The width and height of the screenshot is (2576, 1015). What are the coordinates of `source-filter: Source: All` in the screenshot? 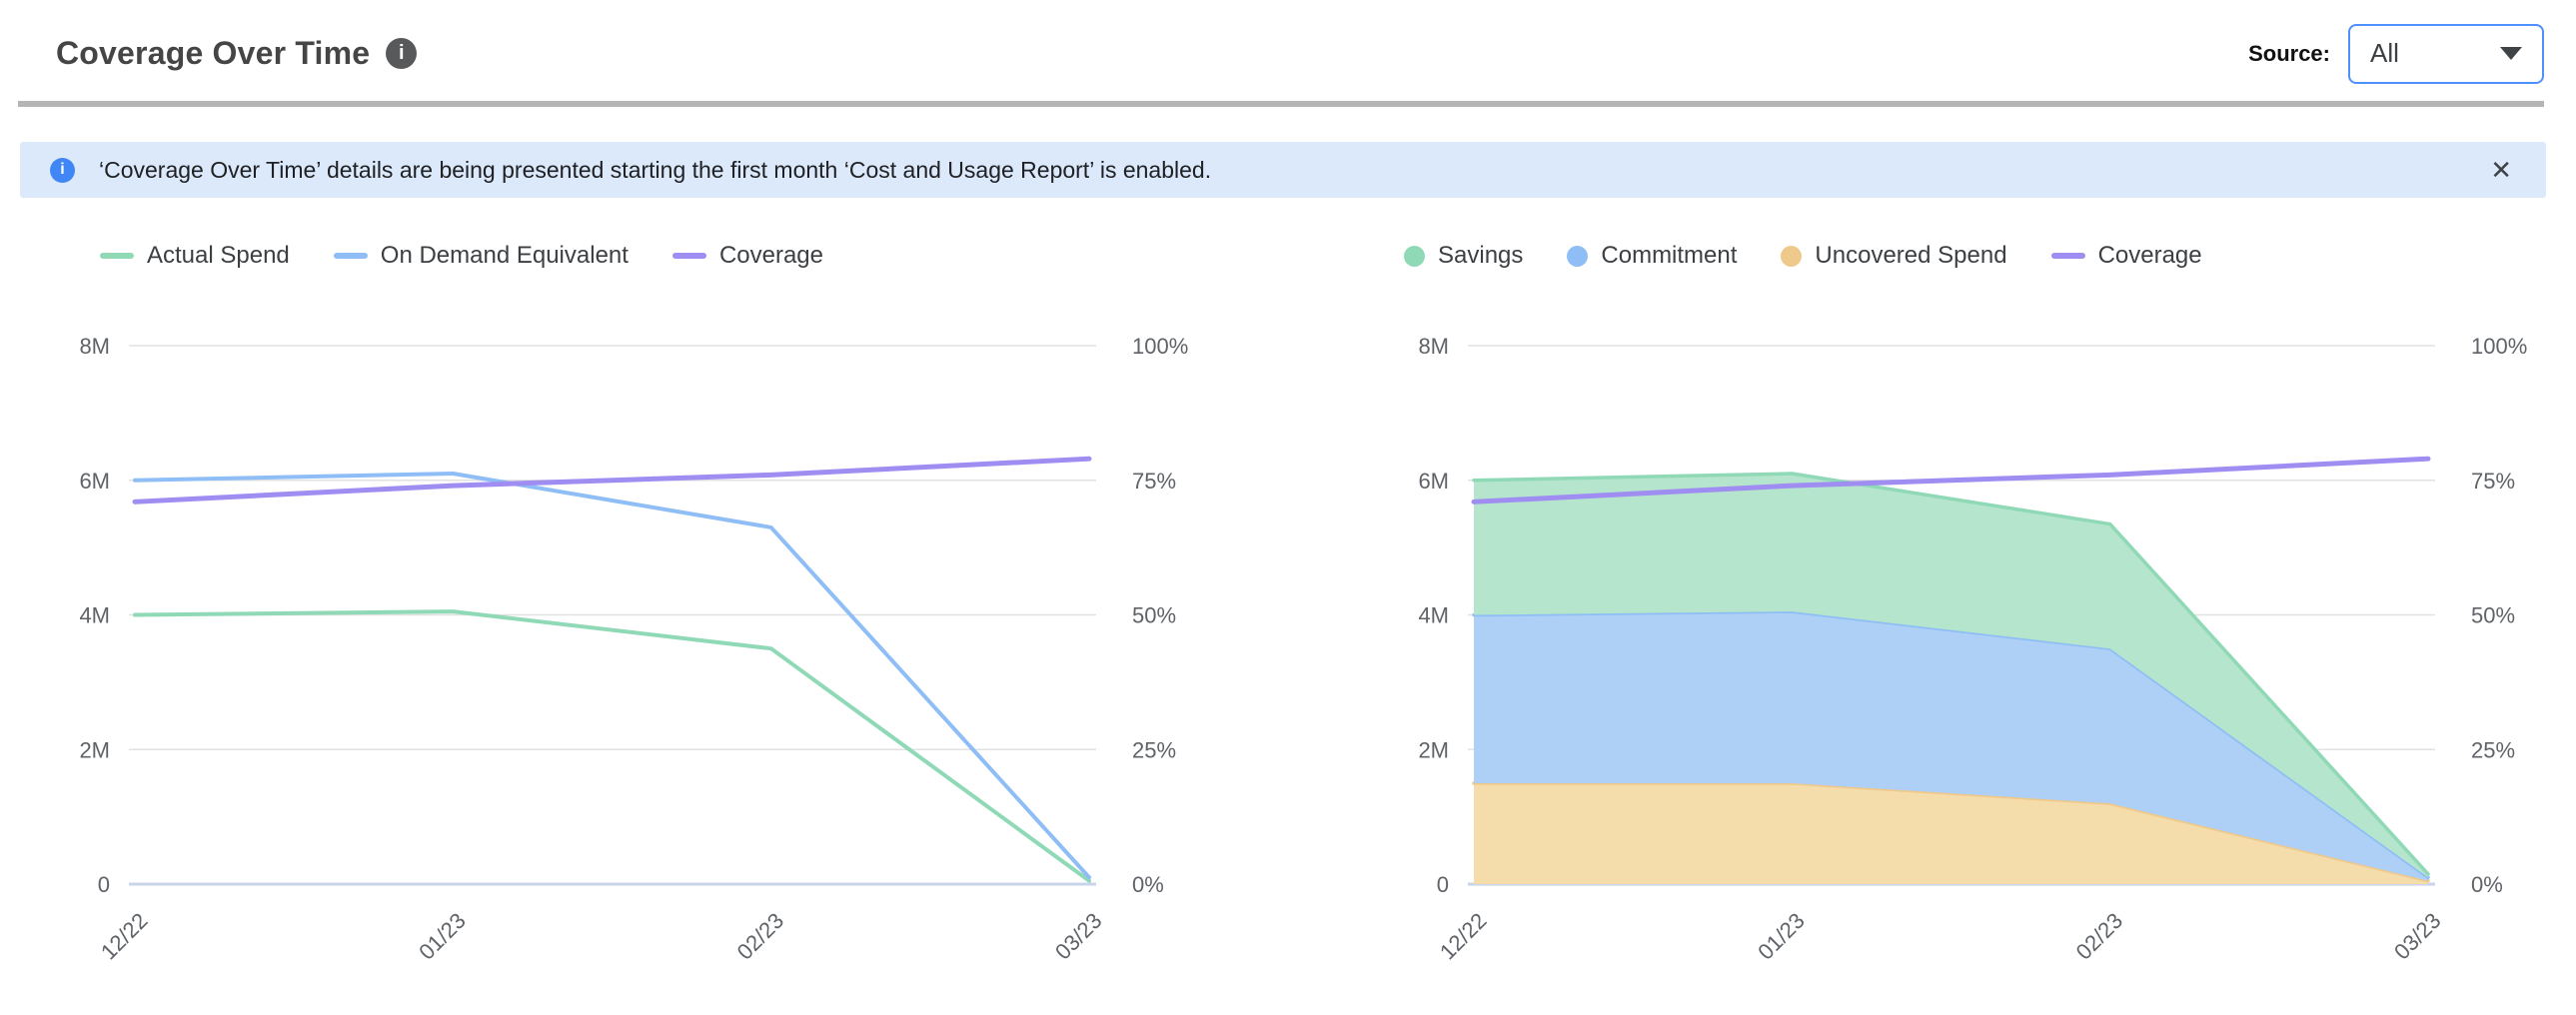 It's located at (2396, 53).